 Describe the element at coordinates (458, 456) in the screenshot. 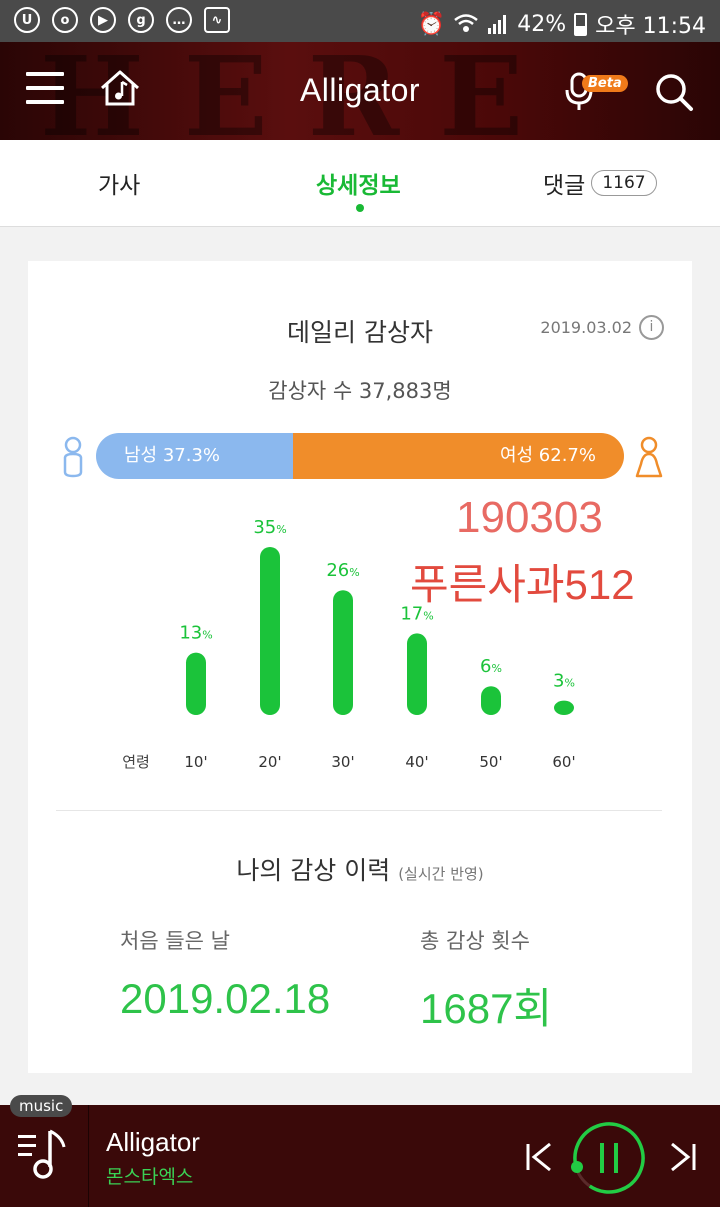

I see `female-segment: 여성 62.7%` at that location.